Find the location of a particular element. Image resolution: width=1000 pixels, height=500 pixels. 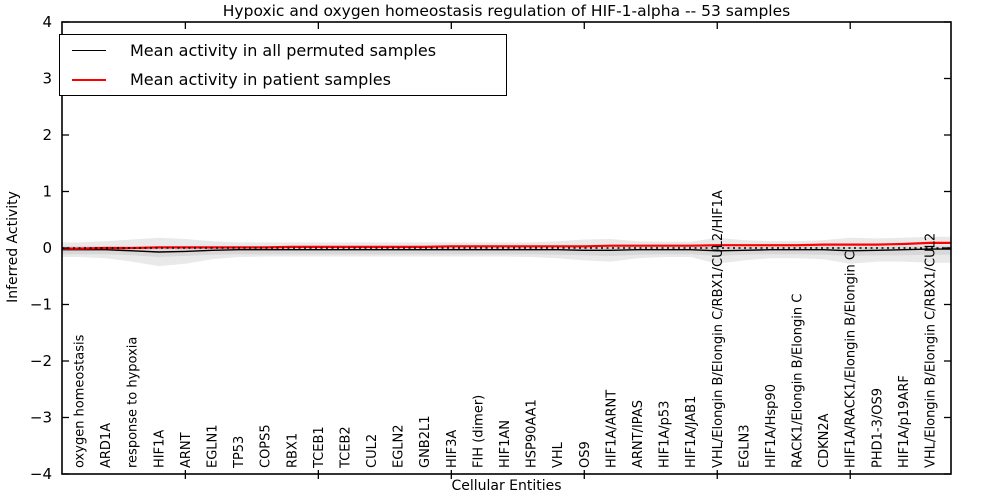

category-label: RBX1 is located at coordinates (292, 450).